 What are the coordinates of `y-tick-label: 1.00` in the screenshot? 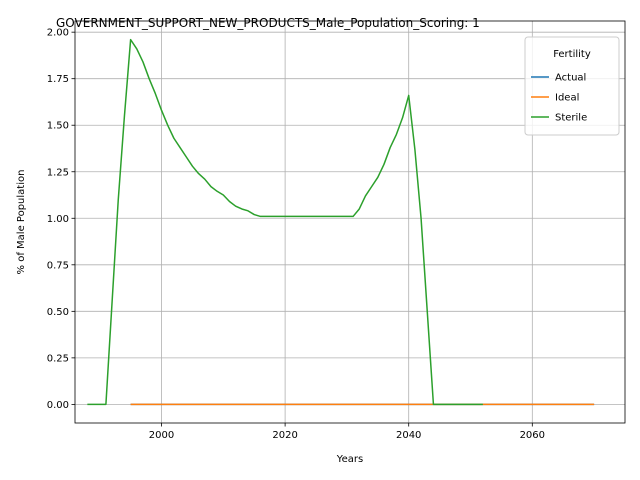 It's located at (58, 219).